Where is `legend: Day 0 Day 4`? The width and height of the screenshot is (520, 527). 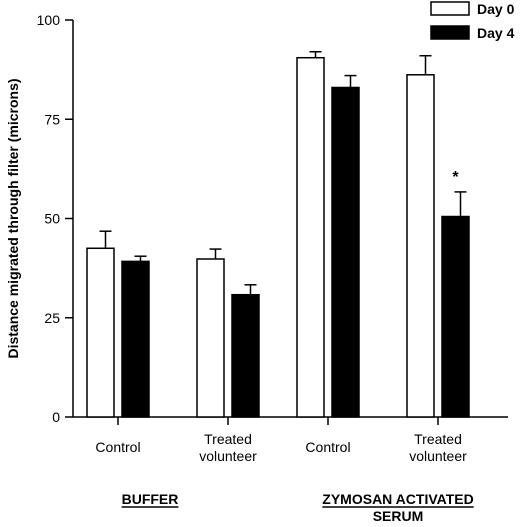 legend: Day 0 Day 4 is located at coordinates (472, 21).